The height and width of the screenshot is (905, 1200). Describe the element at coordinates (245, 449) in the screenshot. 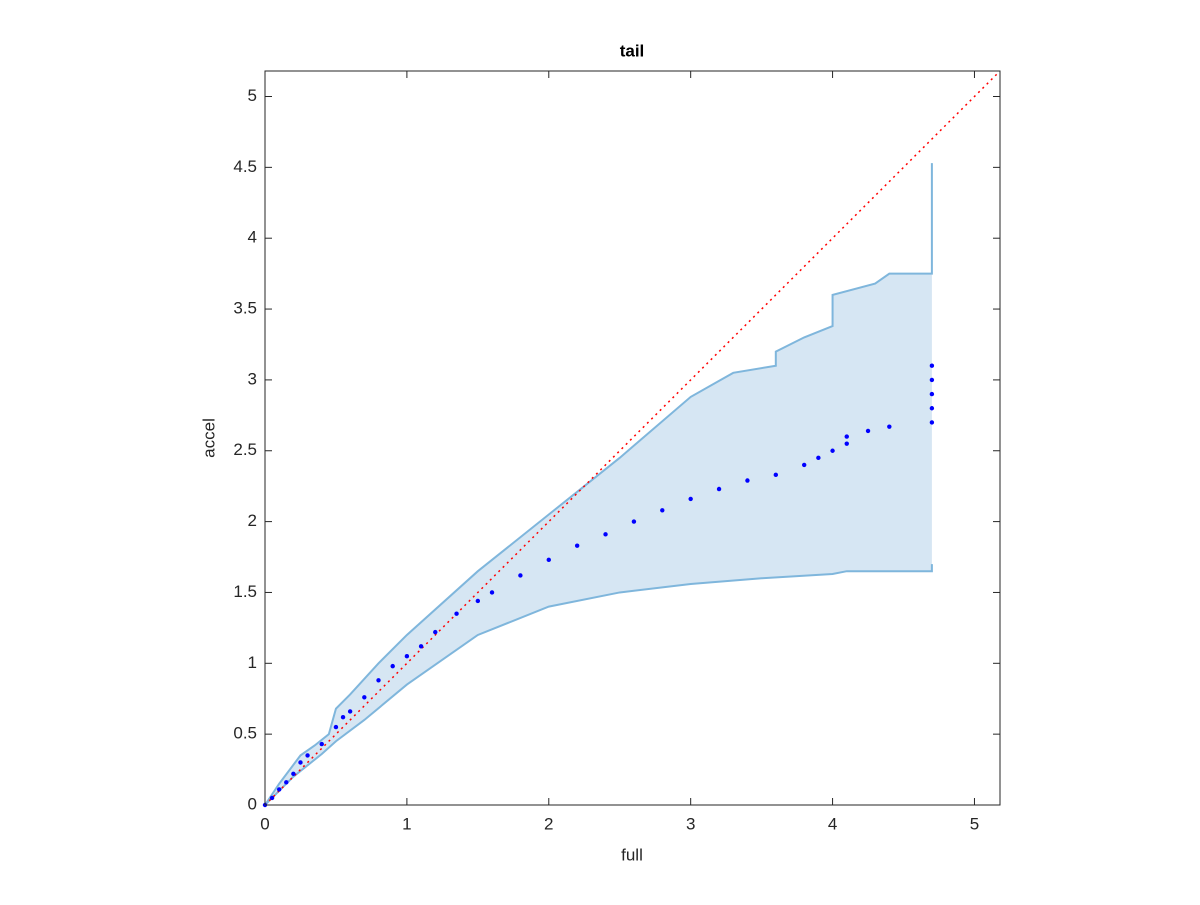

I see `y-tick-label: 2.5` at that location.